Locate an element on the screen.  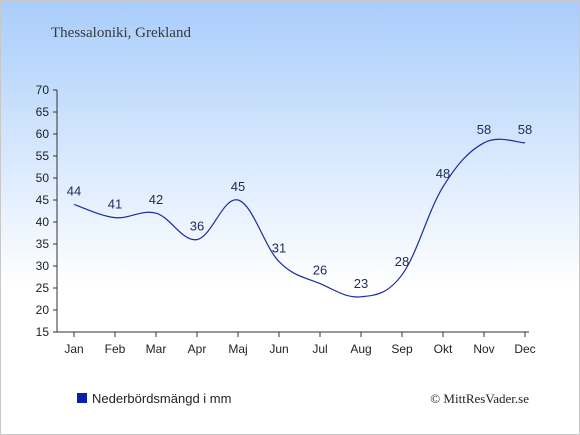
data-label: 23 is located at coordinates (361, 283).